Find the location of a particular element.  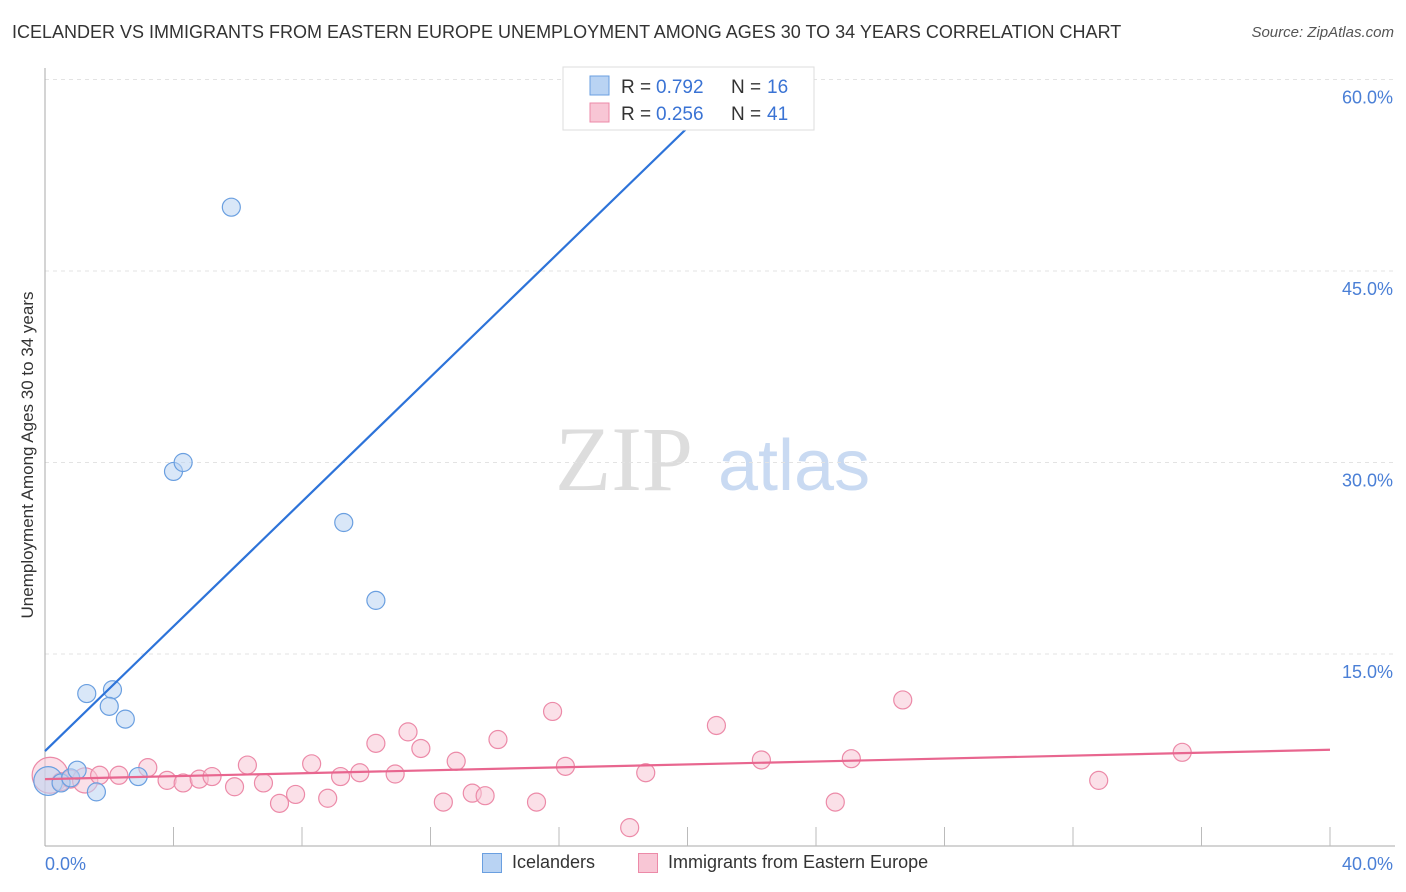

y-tick-label: 30.0% is located at coordinates (1367, 481).